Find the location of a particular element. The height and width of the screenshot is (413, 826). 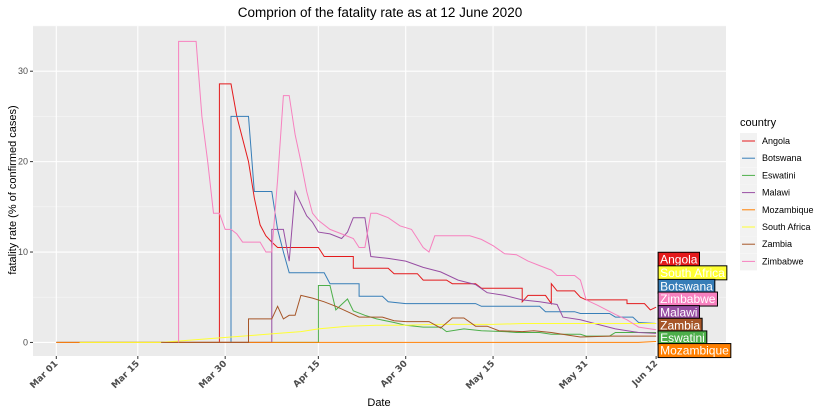

x-tick-label: Mar 30 is located at coordinates (213, 375).